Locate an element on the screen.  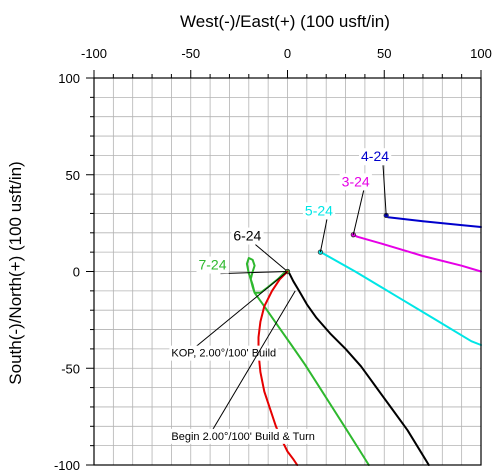
series-label-4-24: 4-24 is located at coordinates (375, 156).